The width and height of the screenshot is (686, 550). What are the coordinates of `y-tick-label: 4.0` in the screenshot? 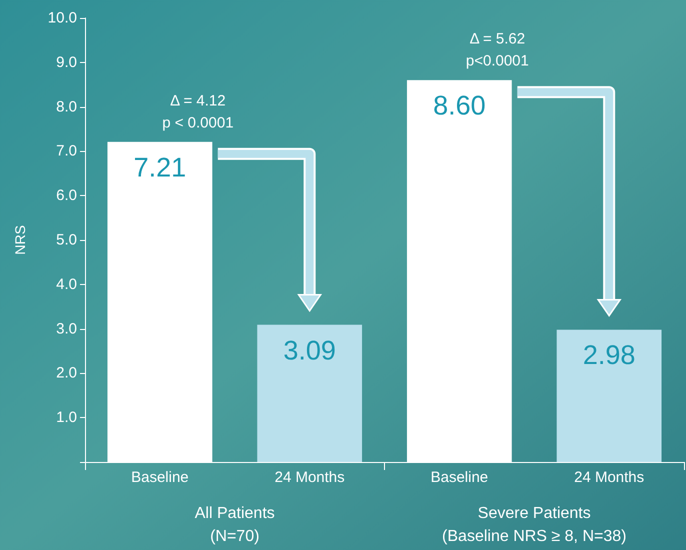 It's located at (66, 284).